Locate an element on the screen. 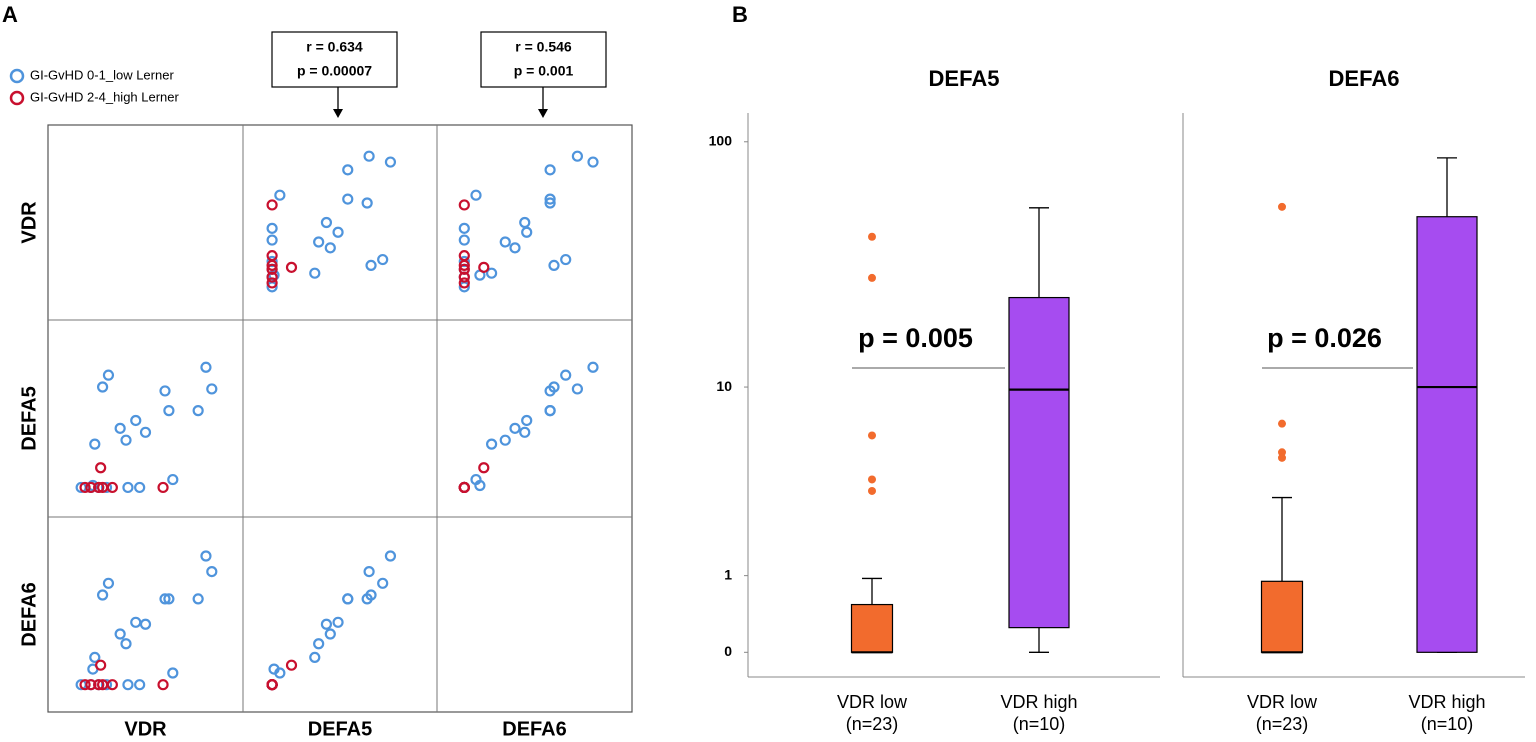  y-tick-label: 1 is located at coordinates (728, 574).